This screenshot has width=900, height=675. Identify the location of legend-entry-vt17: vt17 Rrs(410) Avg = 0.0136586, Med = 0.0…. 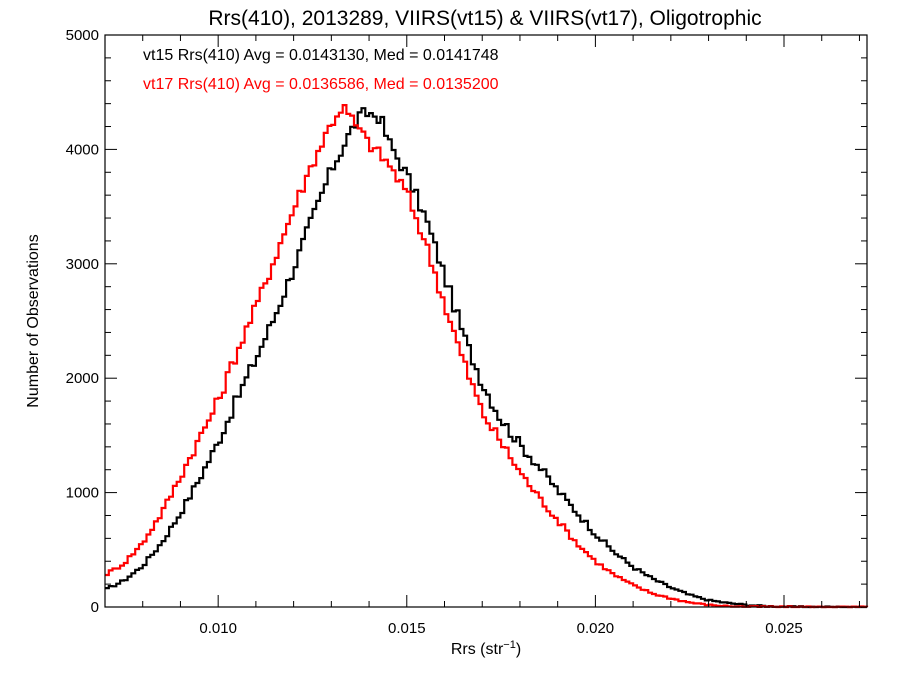
(321, 84).